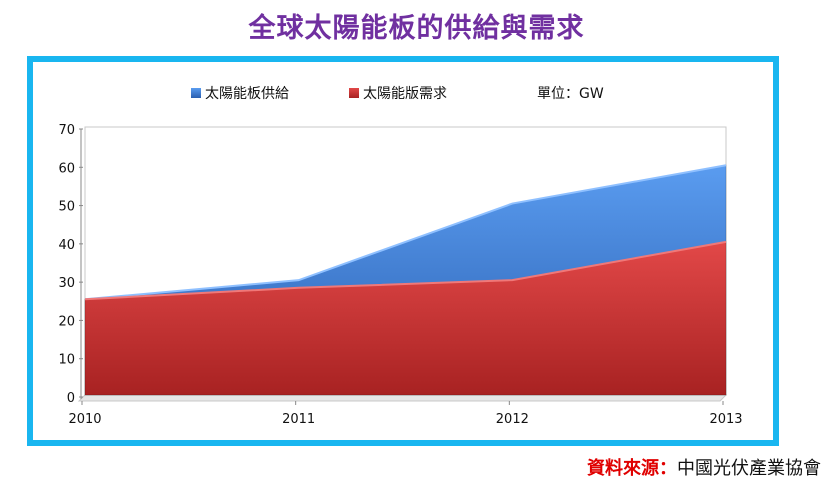 The width and height of the screenshot is (833, 486). I want to click on y-tick-label: 40, so click(66, 245).